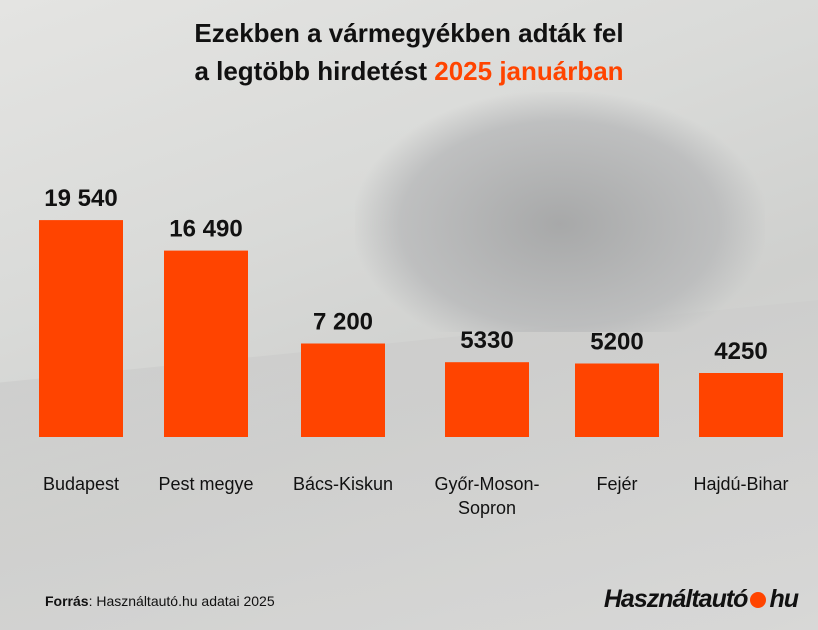 This screenshot has height=630, width=818. What do you see at coordinates (616, 484) in the screenshot?
I see `category-label: Fejér` at bounding box center [616, 484].